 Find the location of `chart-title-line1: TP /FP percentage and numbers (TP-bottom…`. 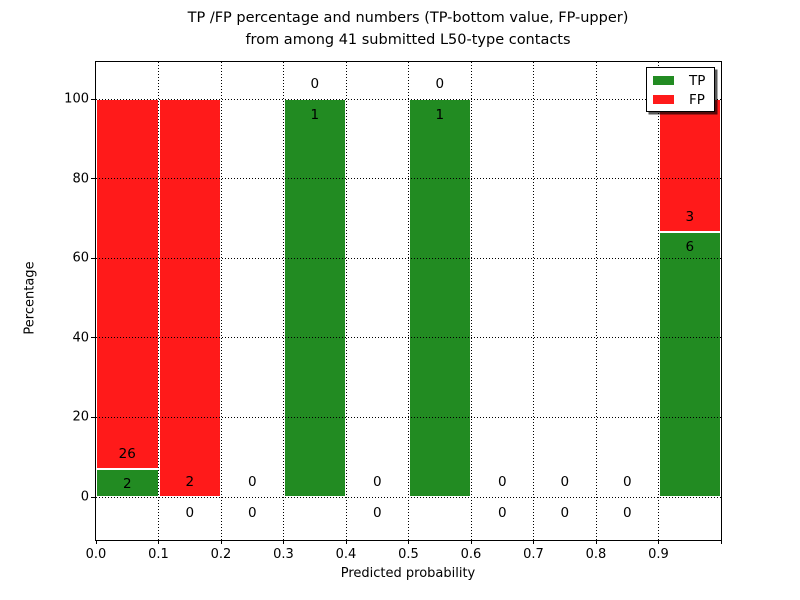

chart-title-line1: TP /FP percentage and numbers (TP-bottom… is located at coordinates (408, 18).